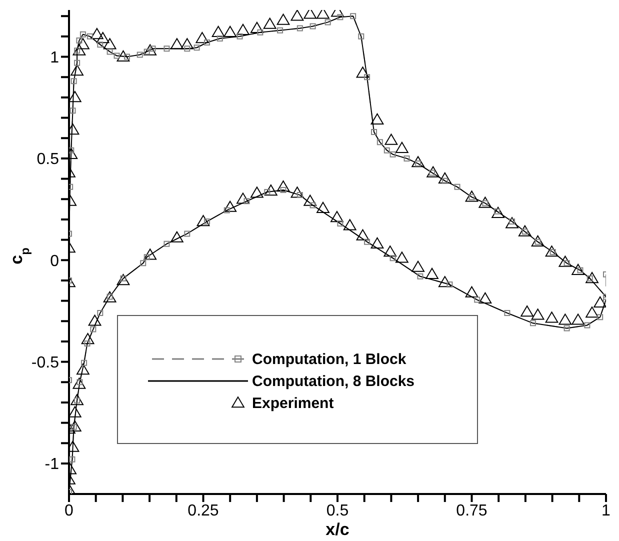 This screenshot has height=541, width=619. Describe the element at coordinates (333, 381) in the screenshot. I see `legend-label: Computation, 8 Blocks` at that location.